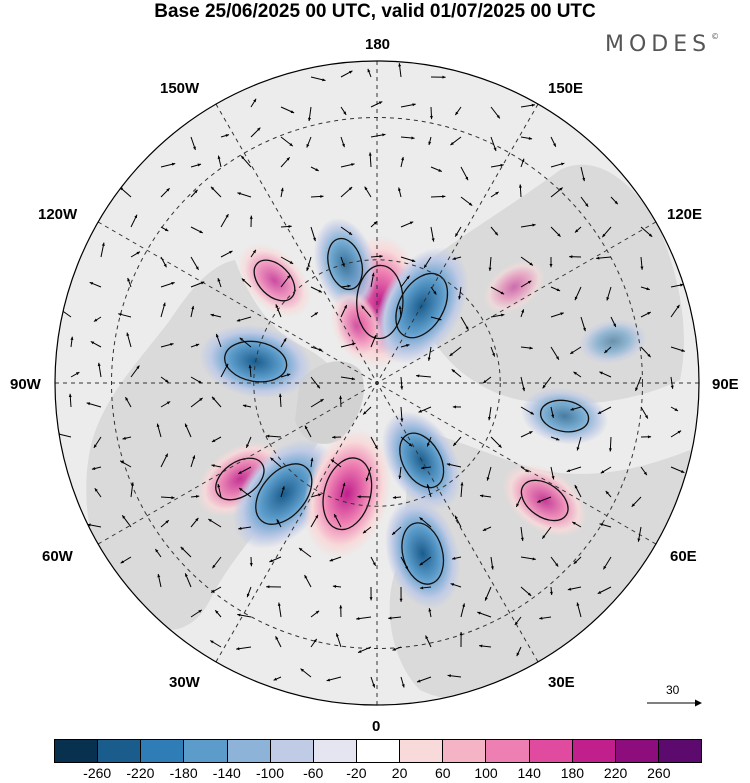 The height and width of the screenshot is (783, 750). Describe the element at coordinates (674, 703) in the screenshot. I see `reference-vector-arrow-icon` at that location.